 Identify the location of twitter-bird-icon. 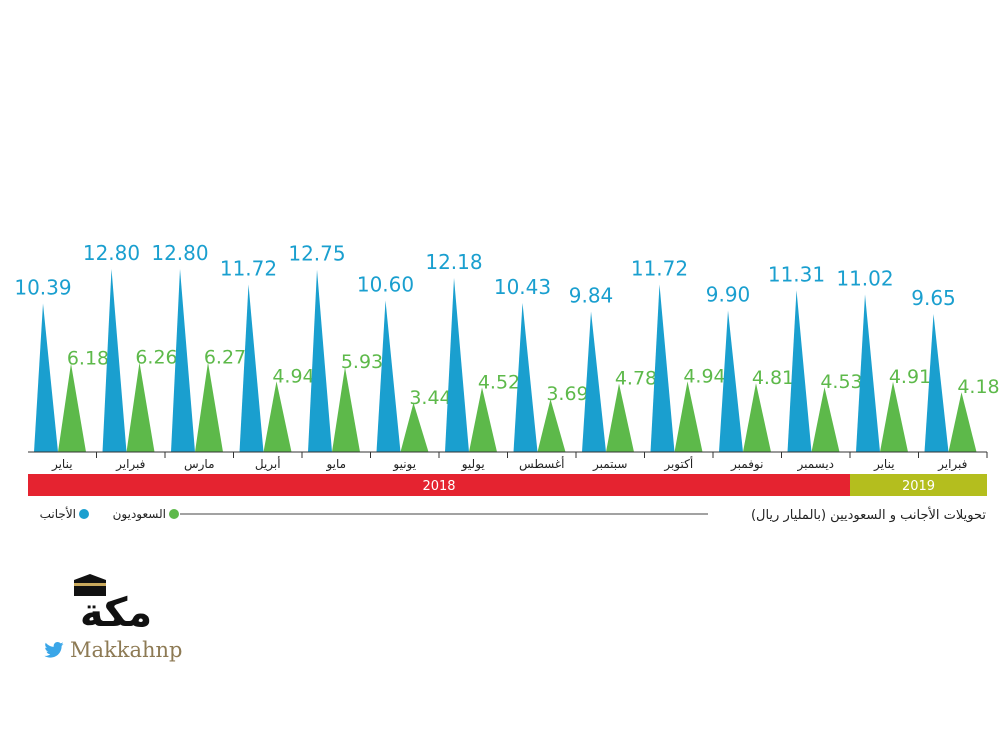
(54, 650).